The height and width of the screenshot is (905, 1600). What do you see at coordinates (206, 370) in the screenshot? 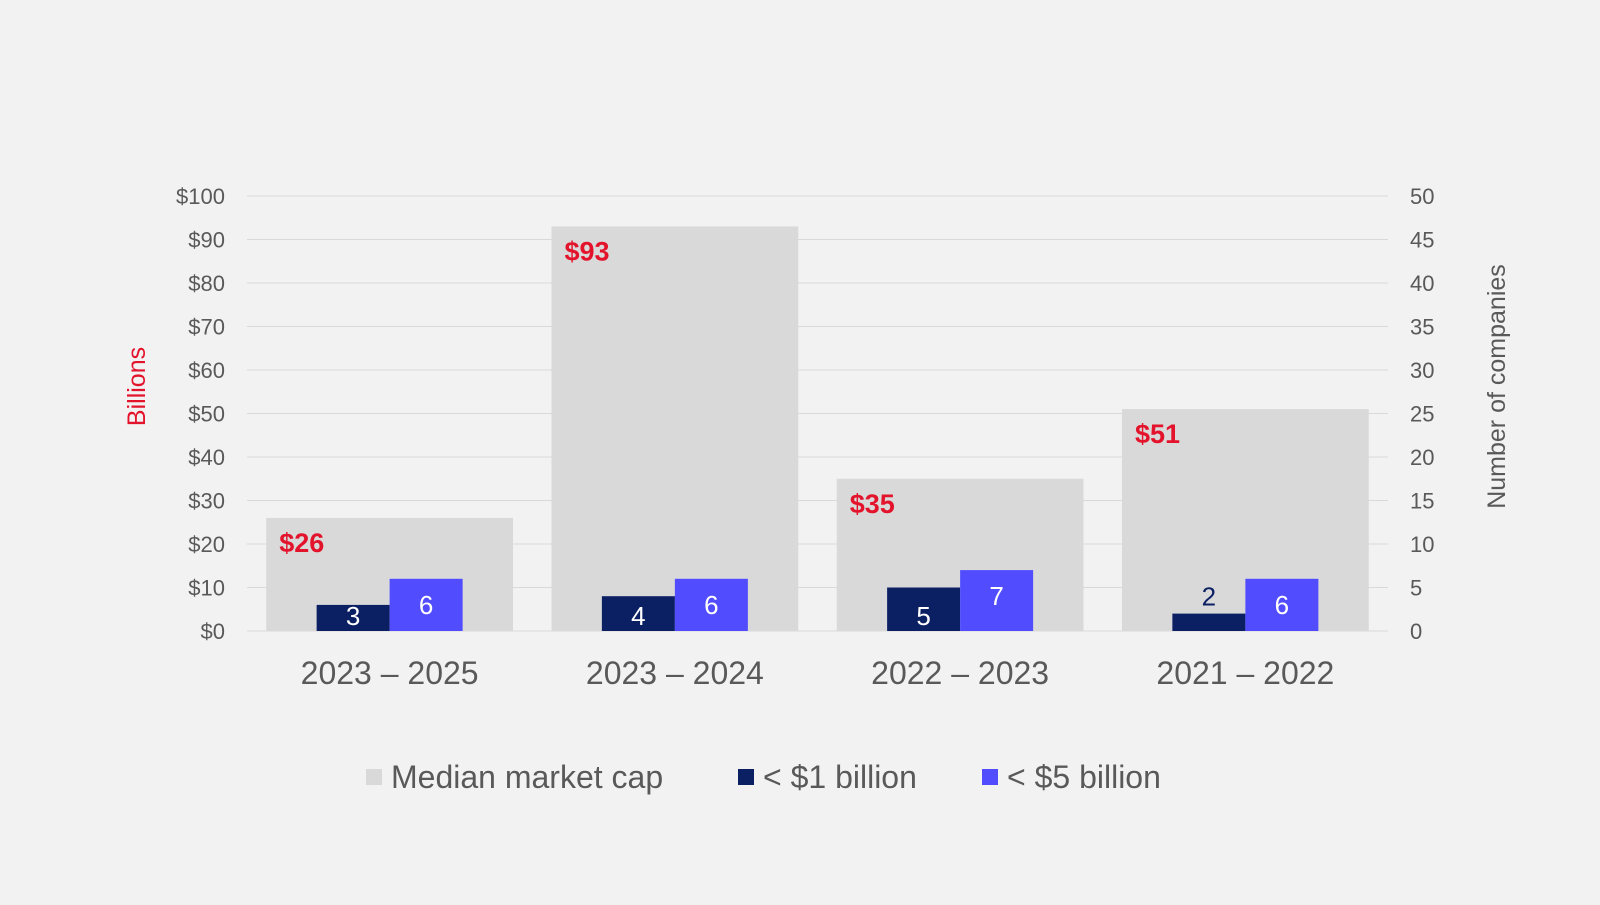
I see `y-left-tick-label: $60` at bounding box center [206, 370].